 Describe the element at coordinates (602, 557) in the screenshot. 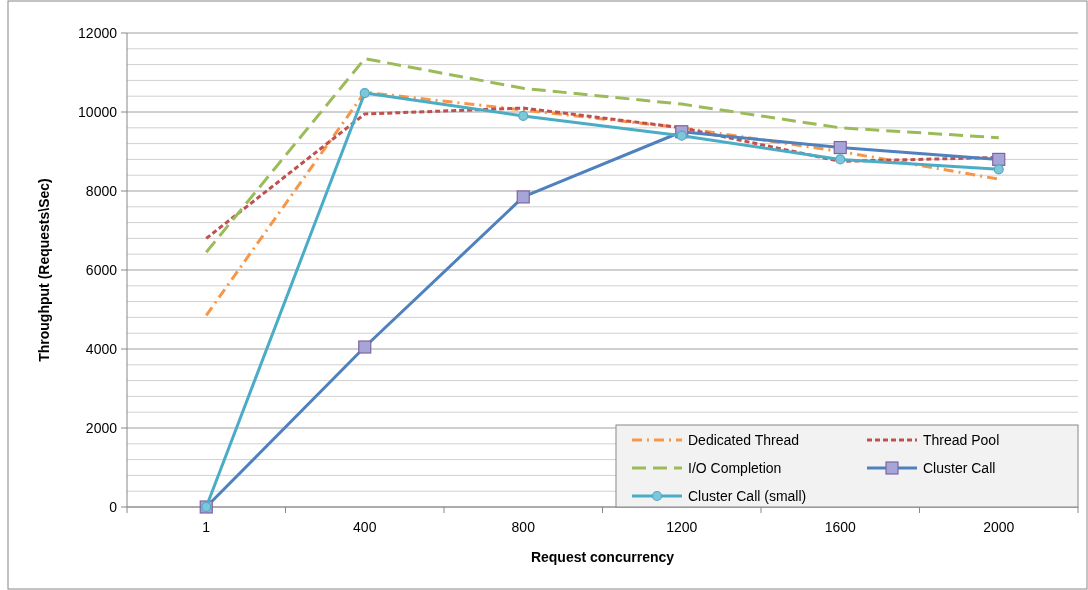

I see `x-axis-title: Request concurrency` at that location.